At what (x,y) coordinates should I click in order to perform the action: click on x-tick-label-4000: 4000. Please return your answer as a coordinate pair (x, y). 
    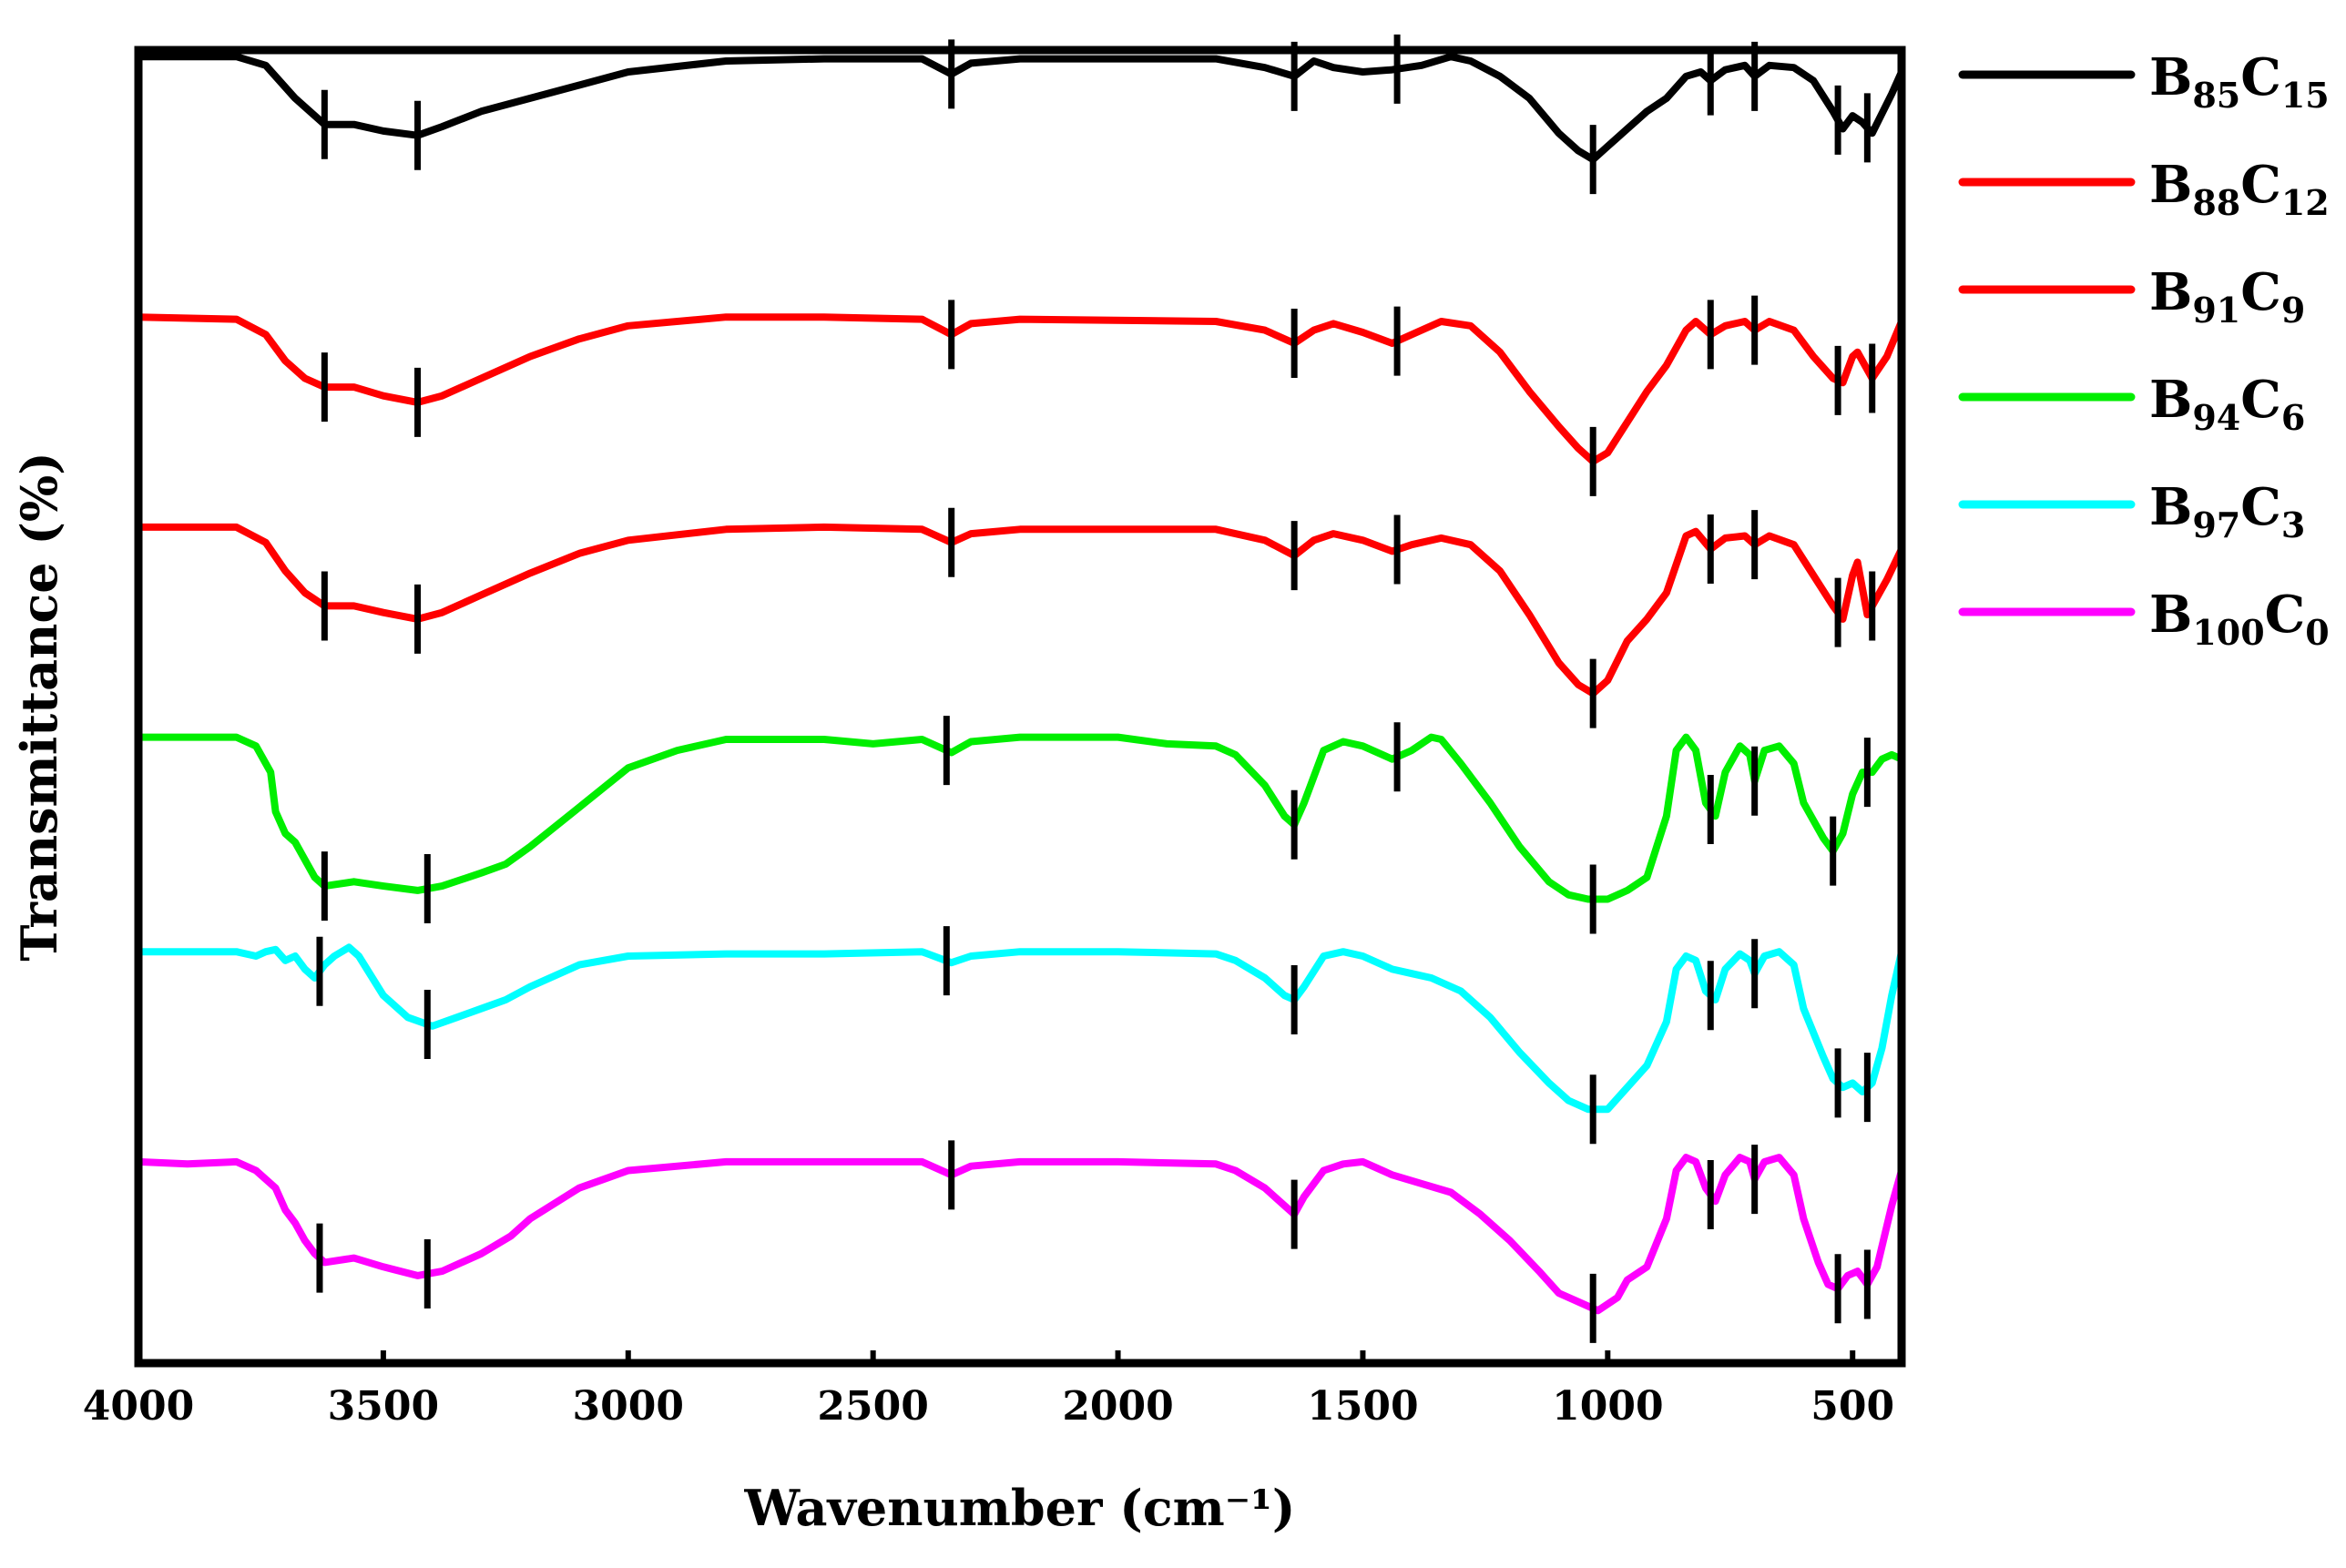
    Looking at the image, I should click on (138, 1406).